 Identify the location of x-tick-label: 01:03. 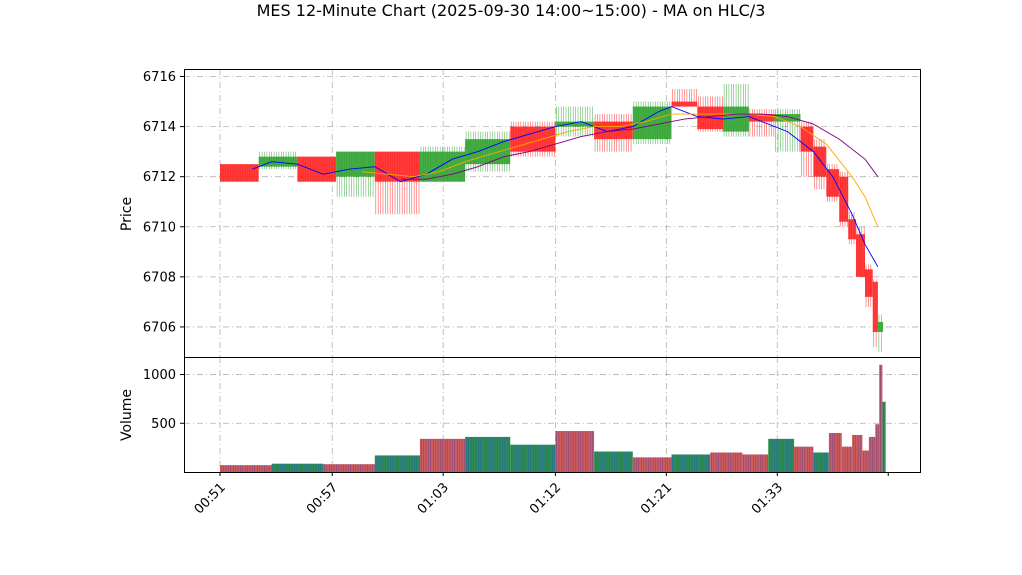
(433, 498).